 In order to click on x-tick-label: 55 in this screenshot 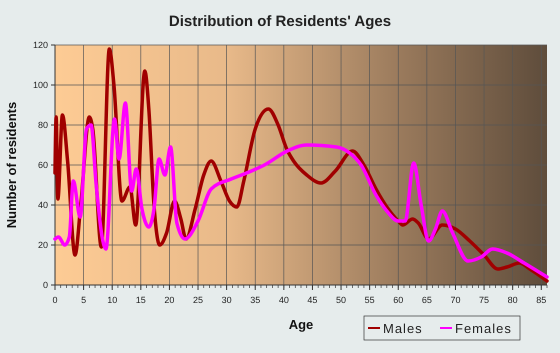, I will do `click(369, 300)`.